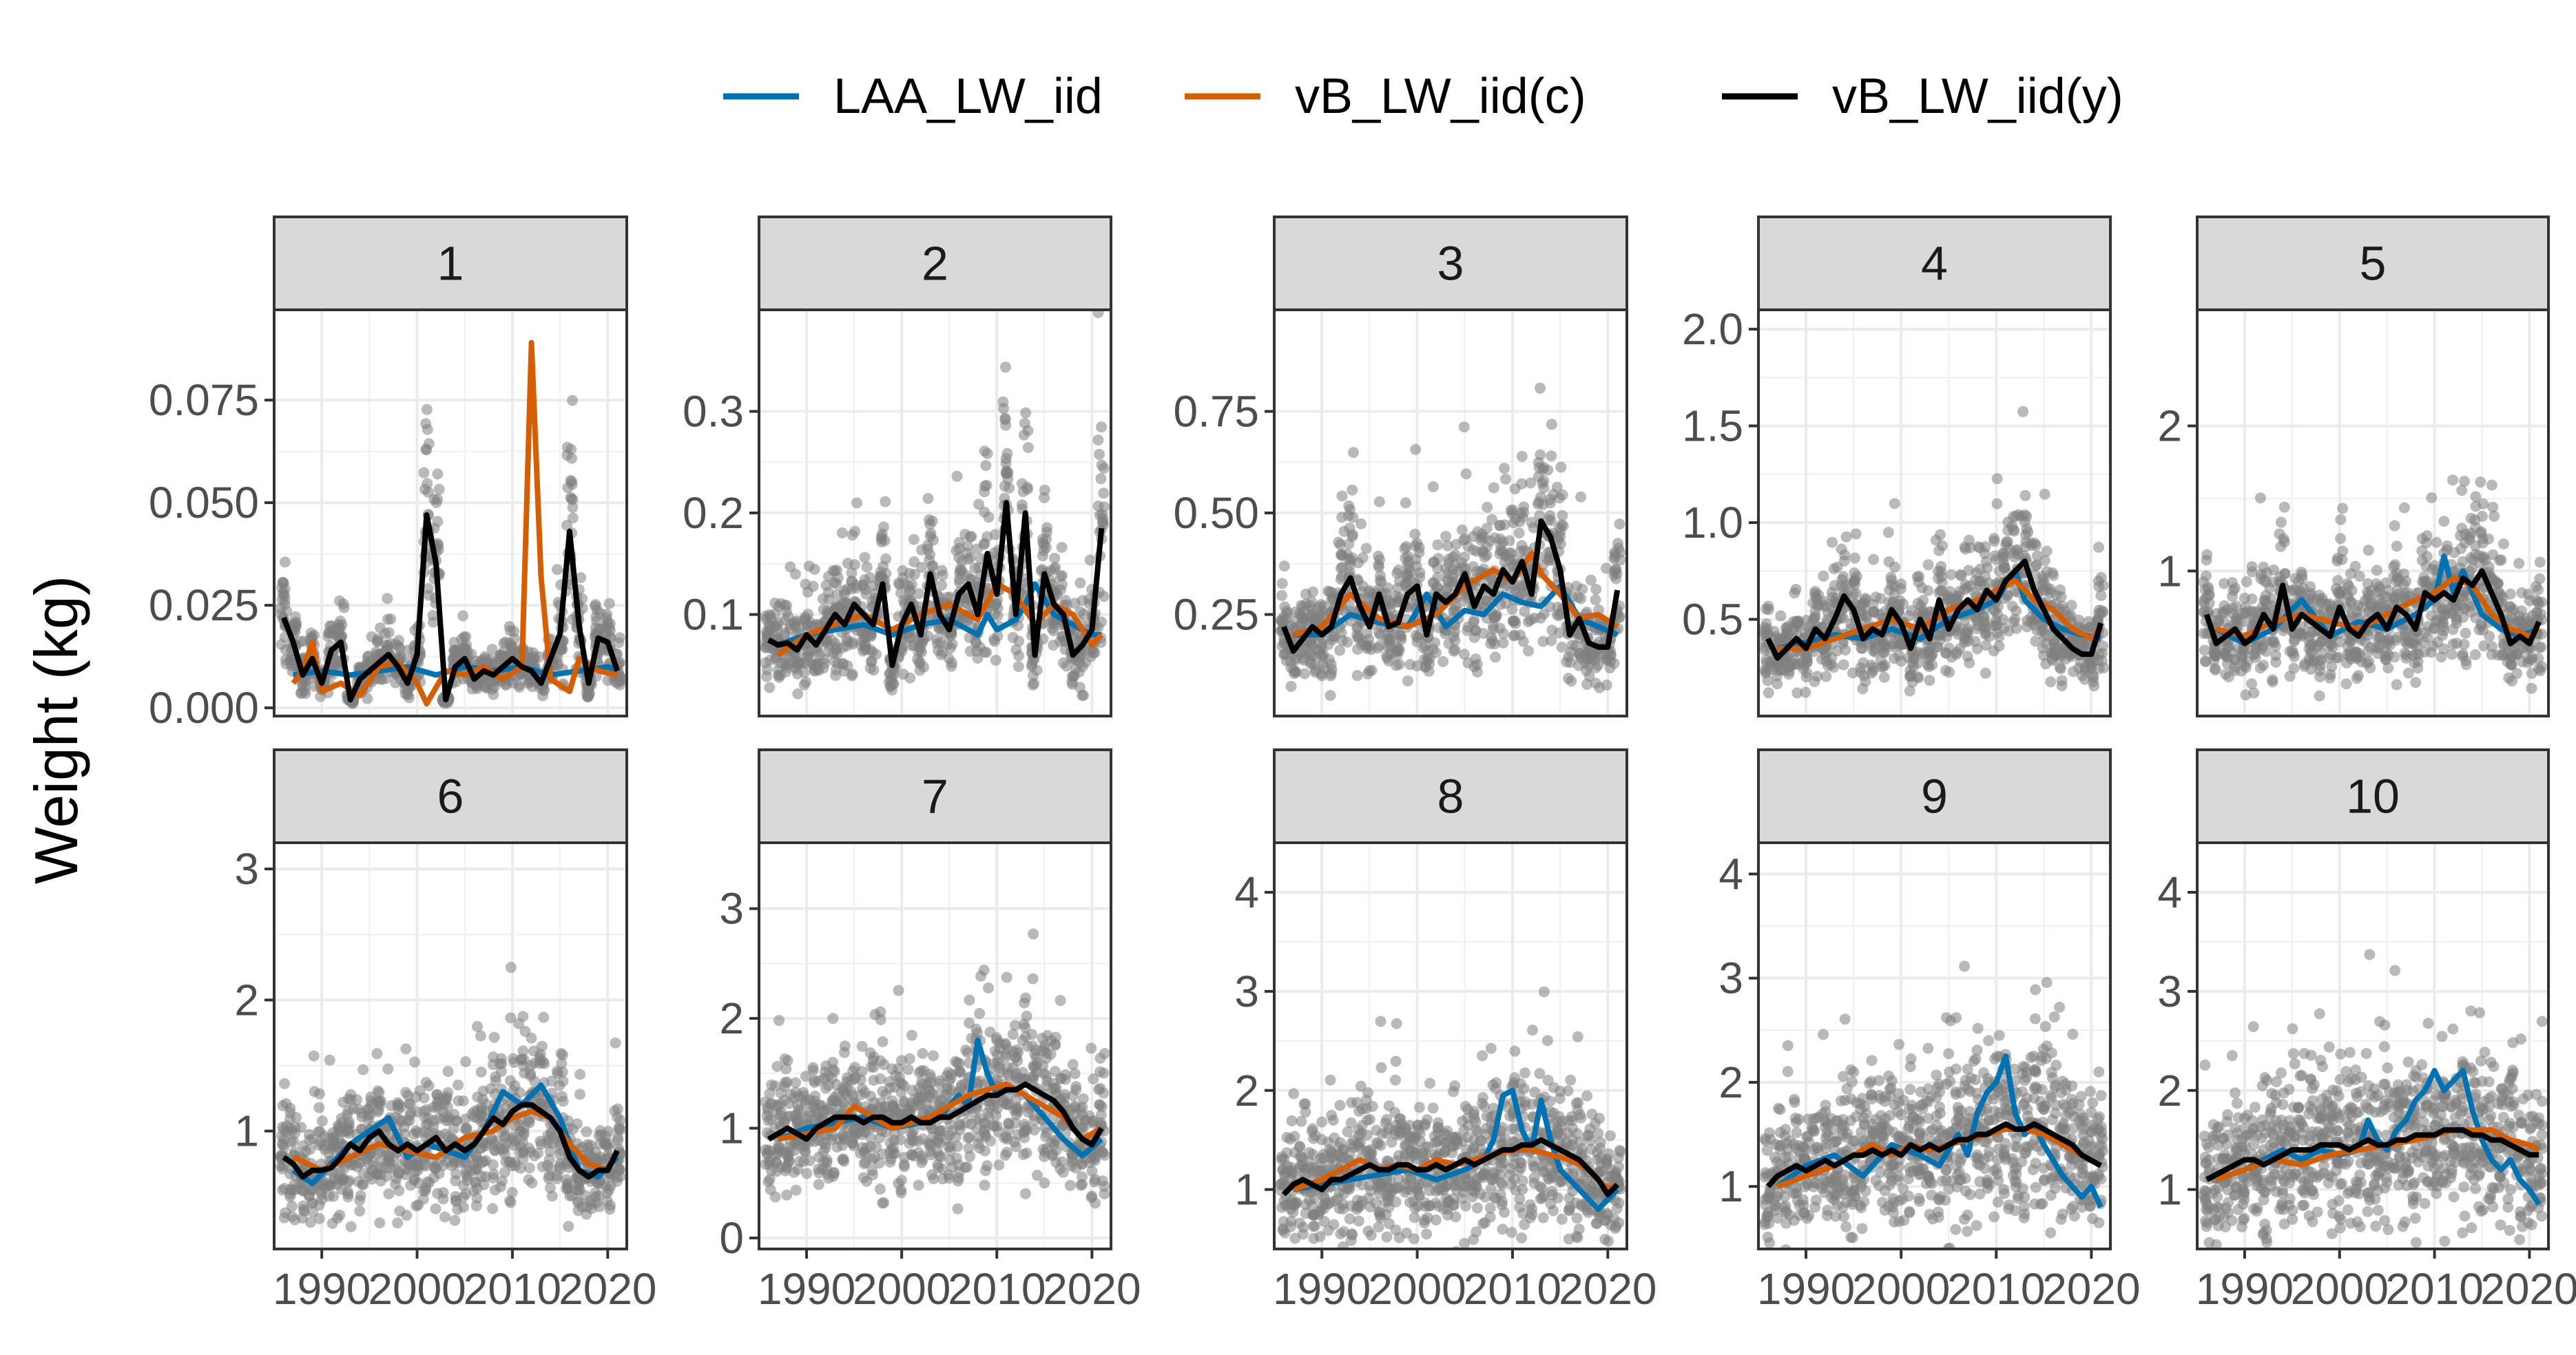 Image resolution: width=2576 pixels, height=1355 pixels. I want to click on y-tick-label: 1, so click(2169, 571).